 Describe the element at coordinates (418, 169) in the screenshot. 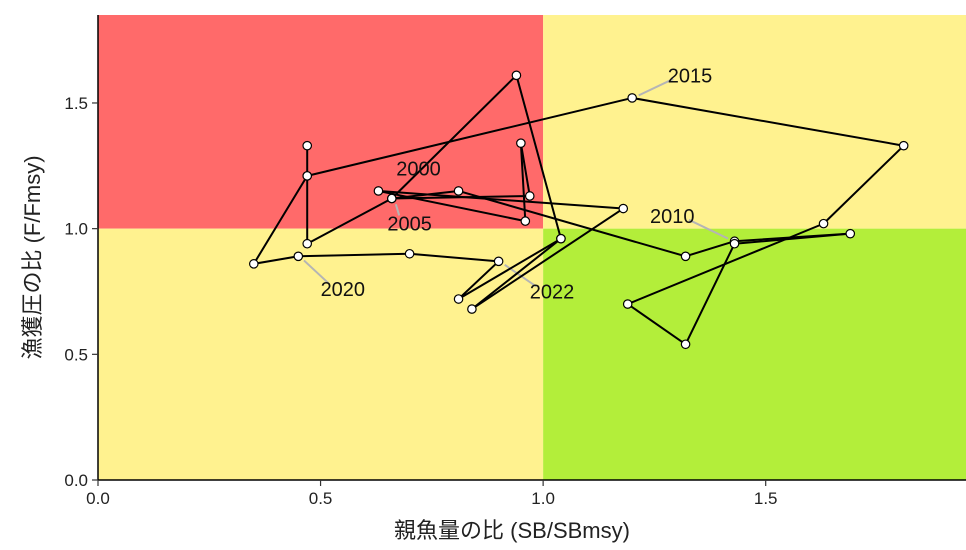

I see `year-label: 2000` at that location.